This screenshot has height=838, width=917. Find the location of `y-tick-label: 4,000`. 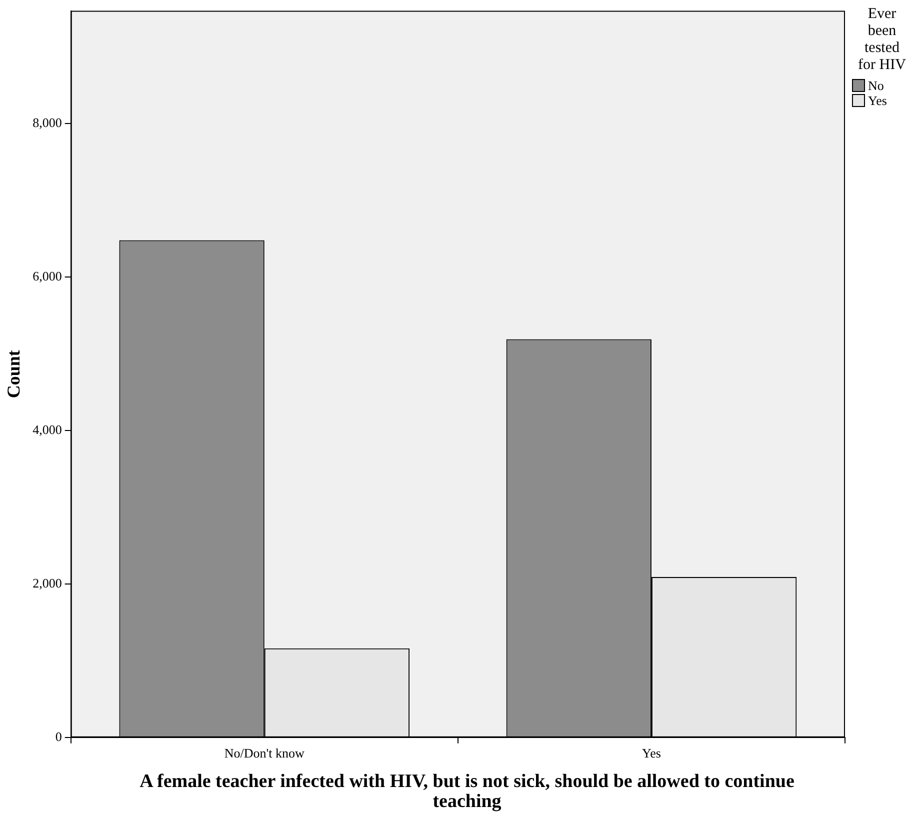

y-tick-label: 4,000 is located at coordinates (47, 429).